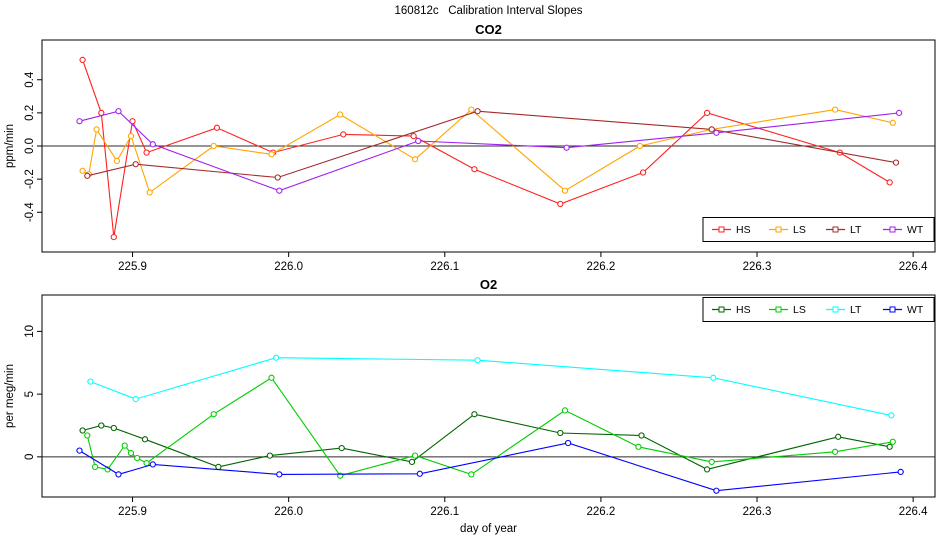  Describe the element at coordinates (132, 512) in the screenshot. I see `o2-x-tick-label: 225.9` at that location.